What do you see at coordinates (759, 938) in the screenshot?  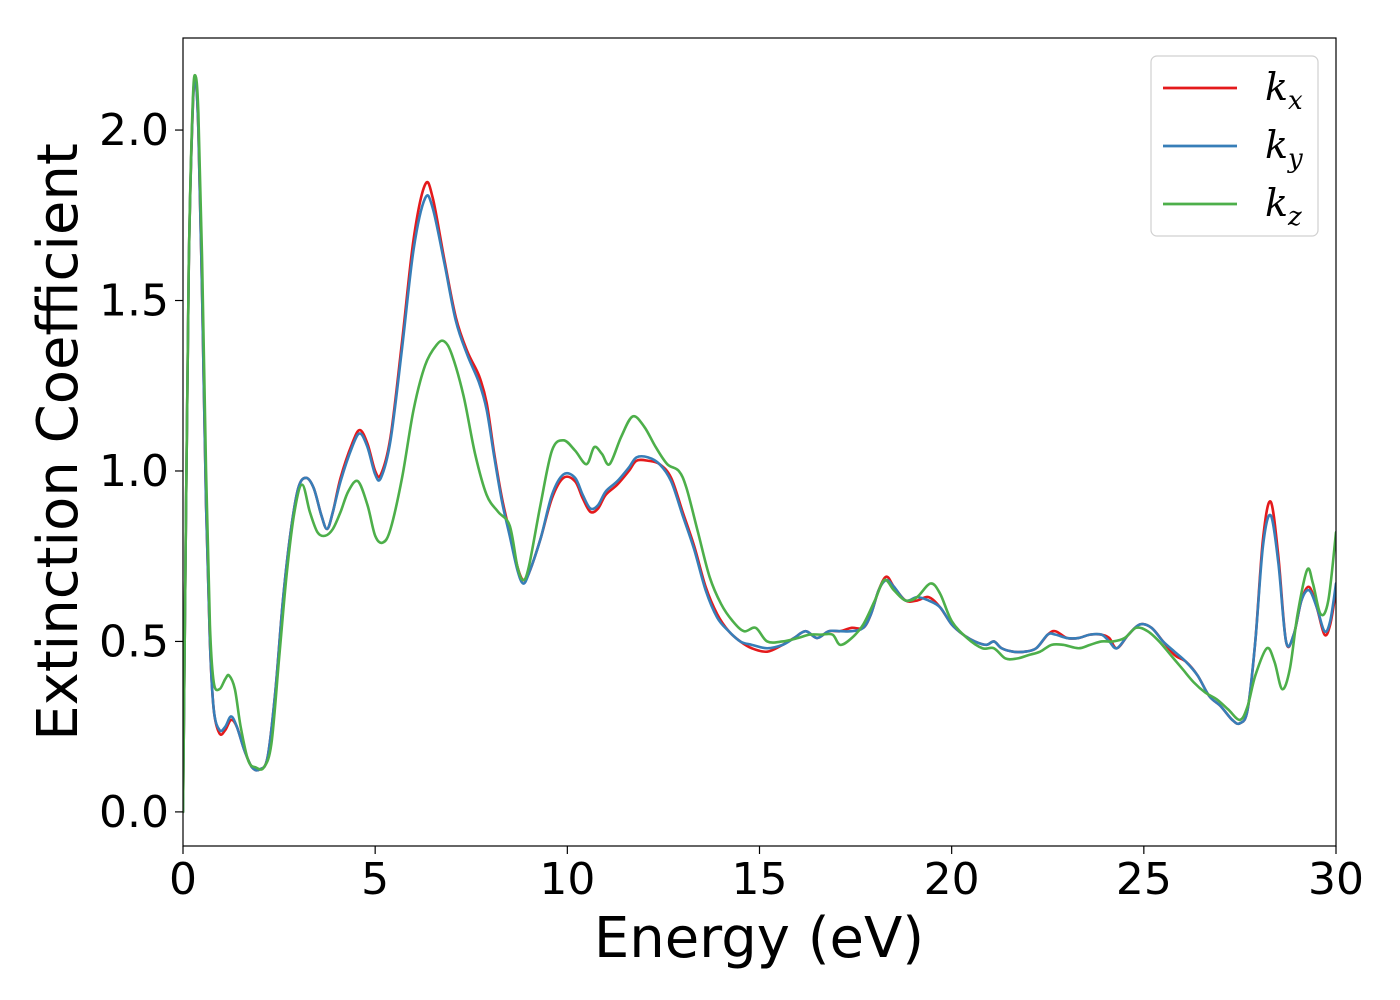 I see `x-axis-title: Energy (eV)` at bounding box center [759, 938].